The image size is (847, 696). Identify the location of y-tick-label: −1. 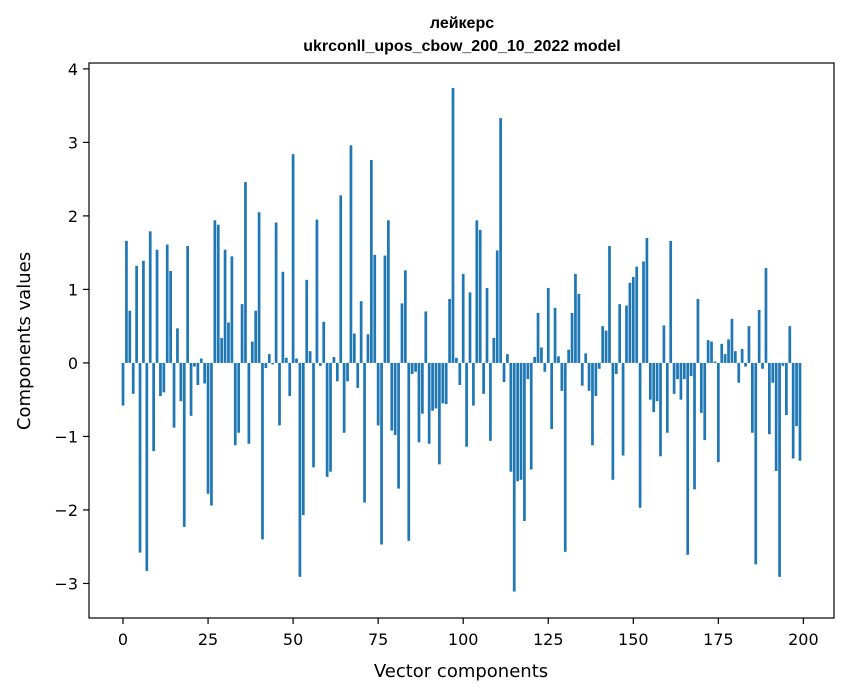
(66, 436).